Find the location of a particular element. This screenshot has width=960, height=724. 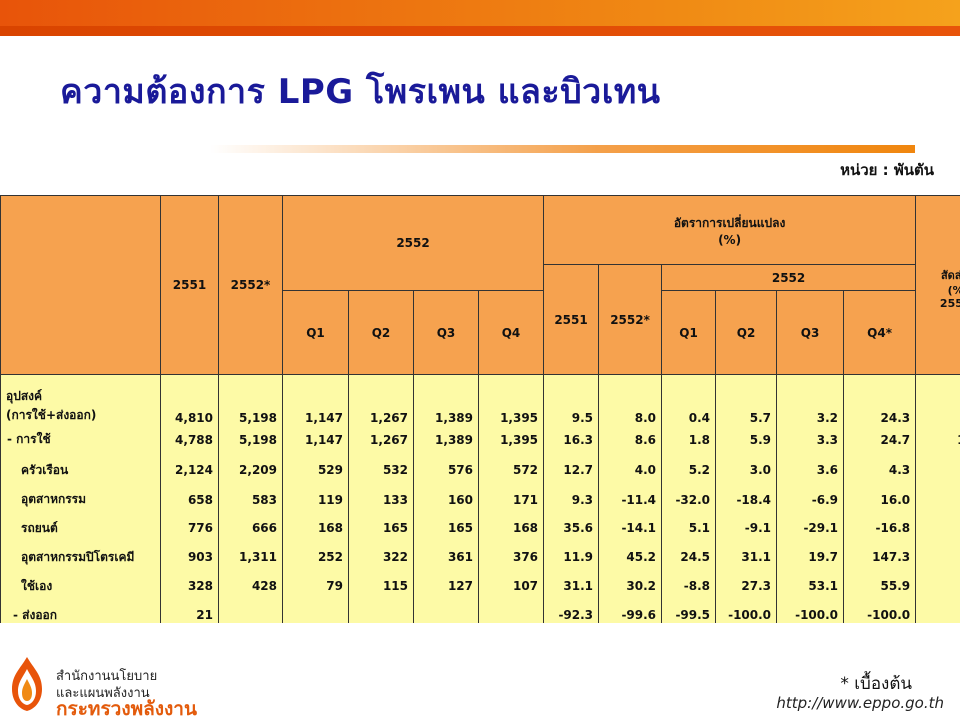

row-label-line2: (การใช้+ส่งออก) is located at coordinates (80, 415).